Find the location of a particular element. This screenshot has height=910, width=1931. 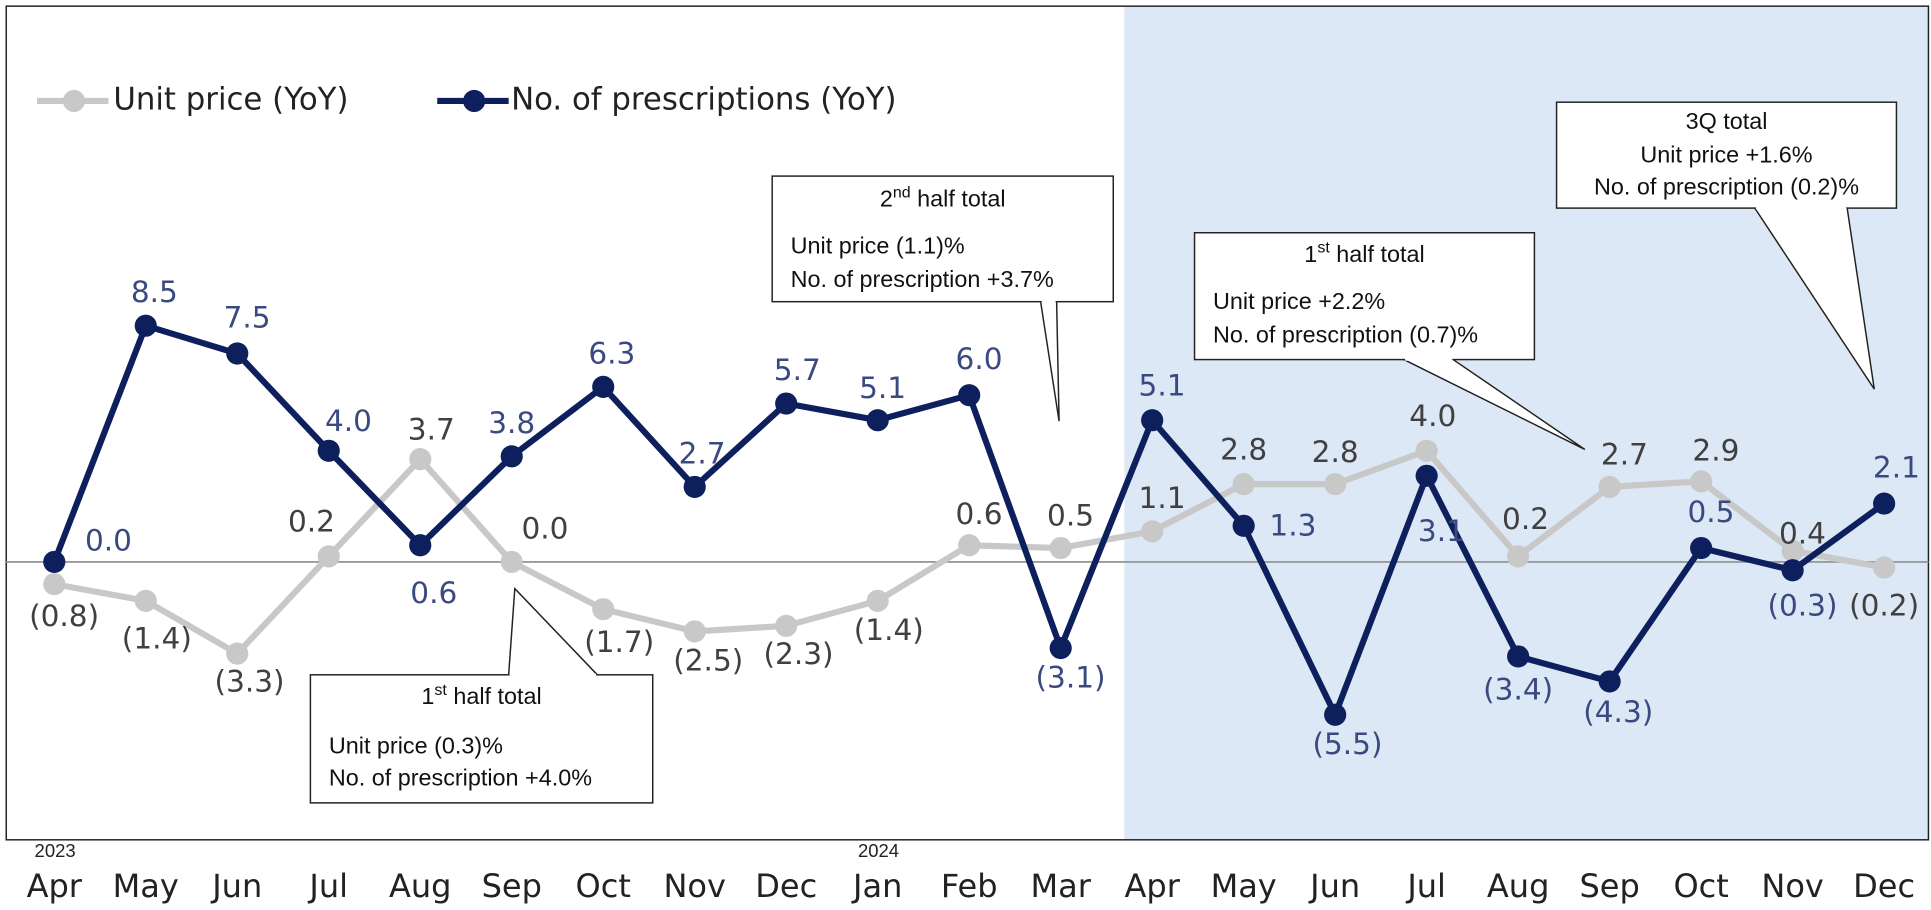

data-label: 5.7 is located at coordinates (797, 370).